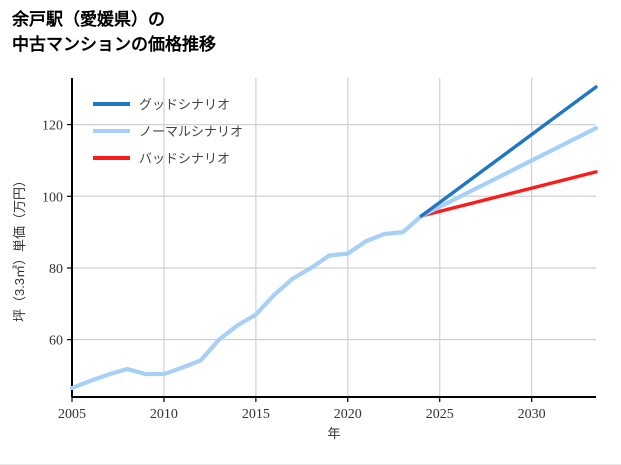  I want to click on legend-label-1: ノーマルシナリオ, so click(191, 131).